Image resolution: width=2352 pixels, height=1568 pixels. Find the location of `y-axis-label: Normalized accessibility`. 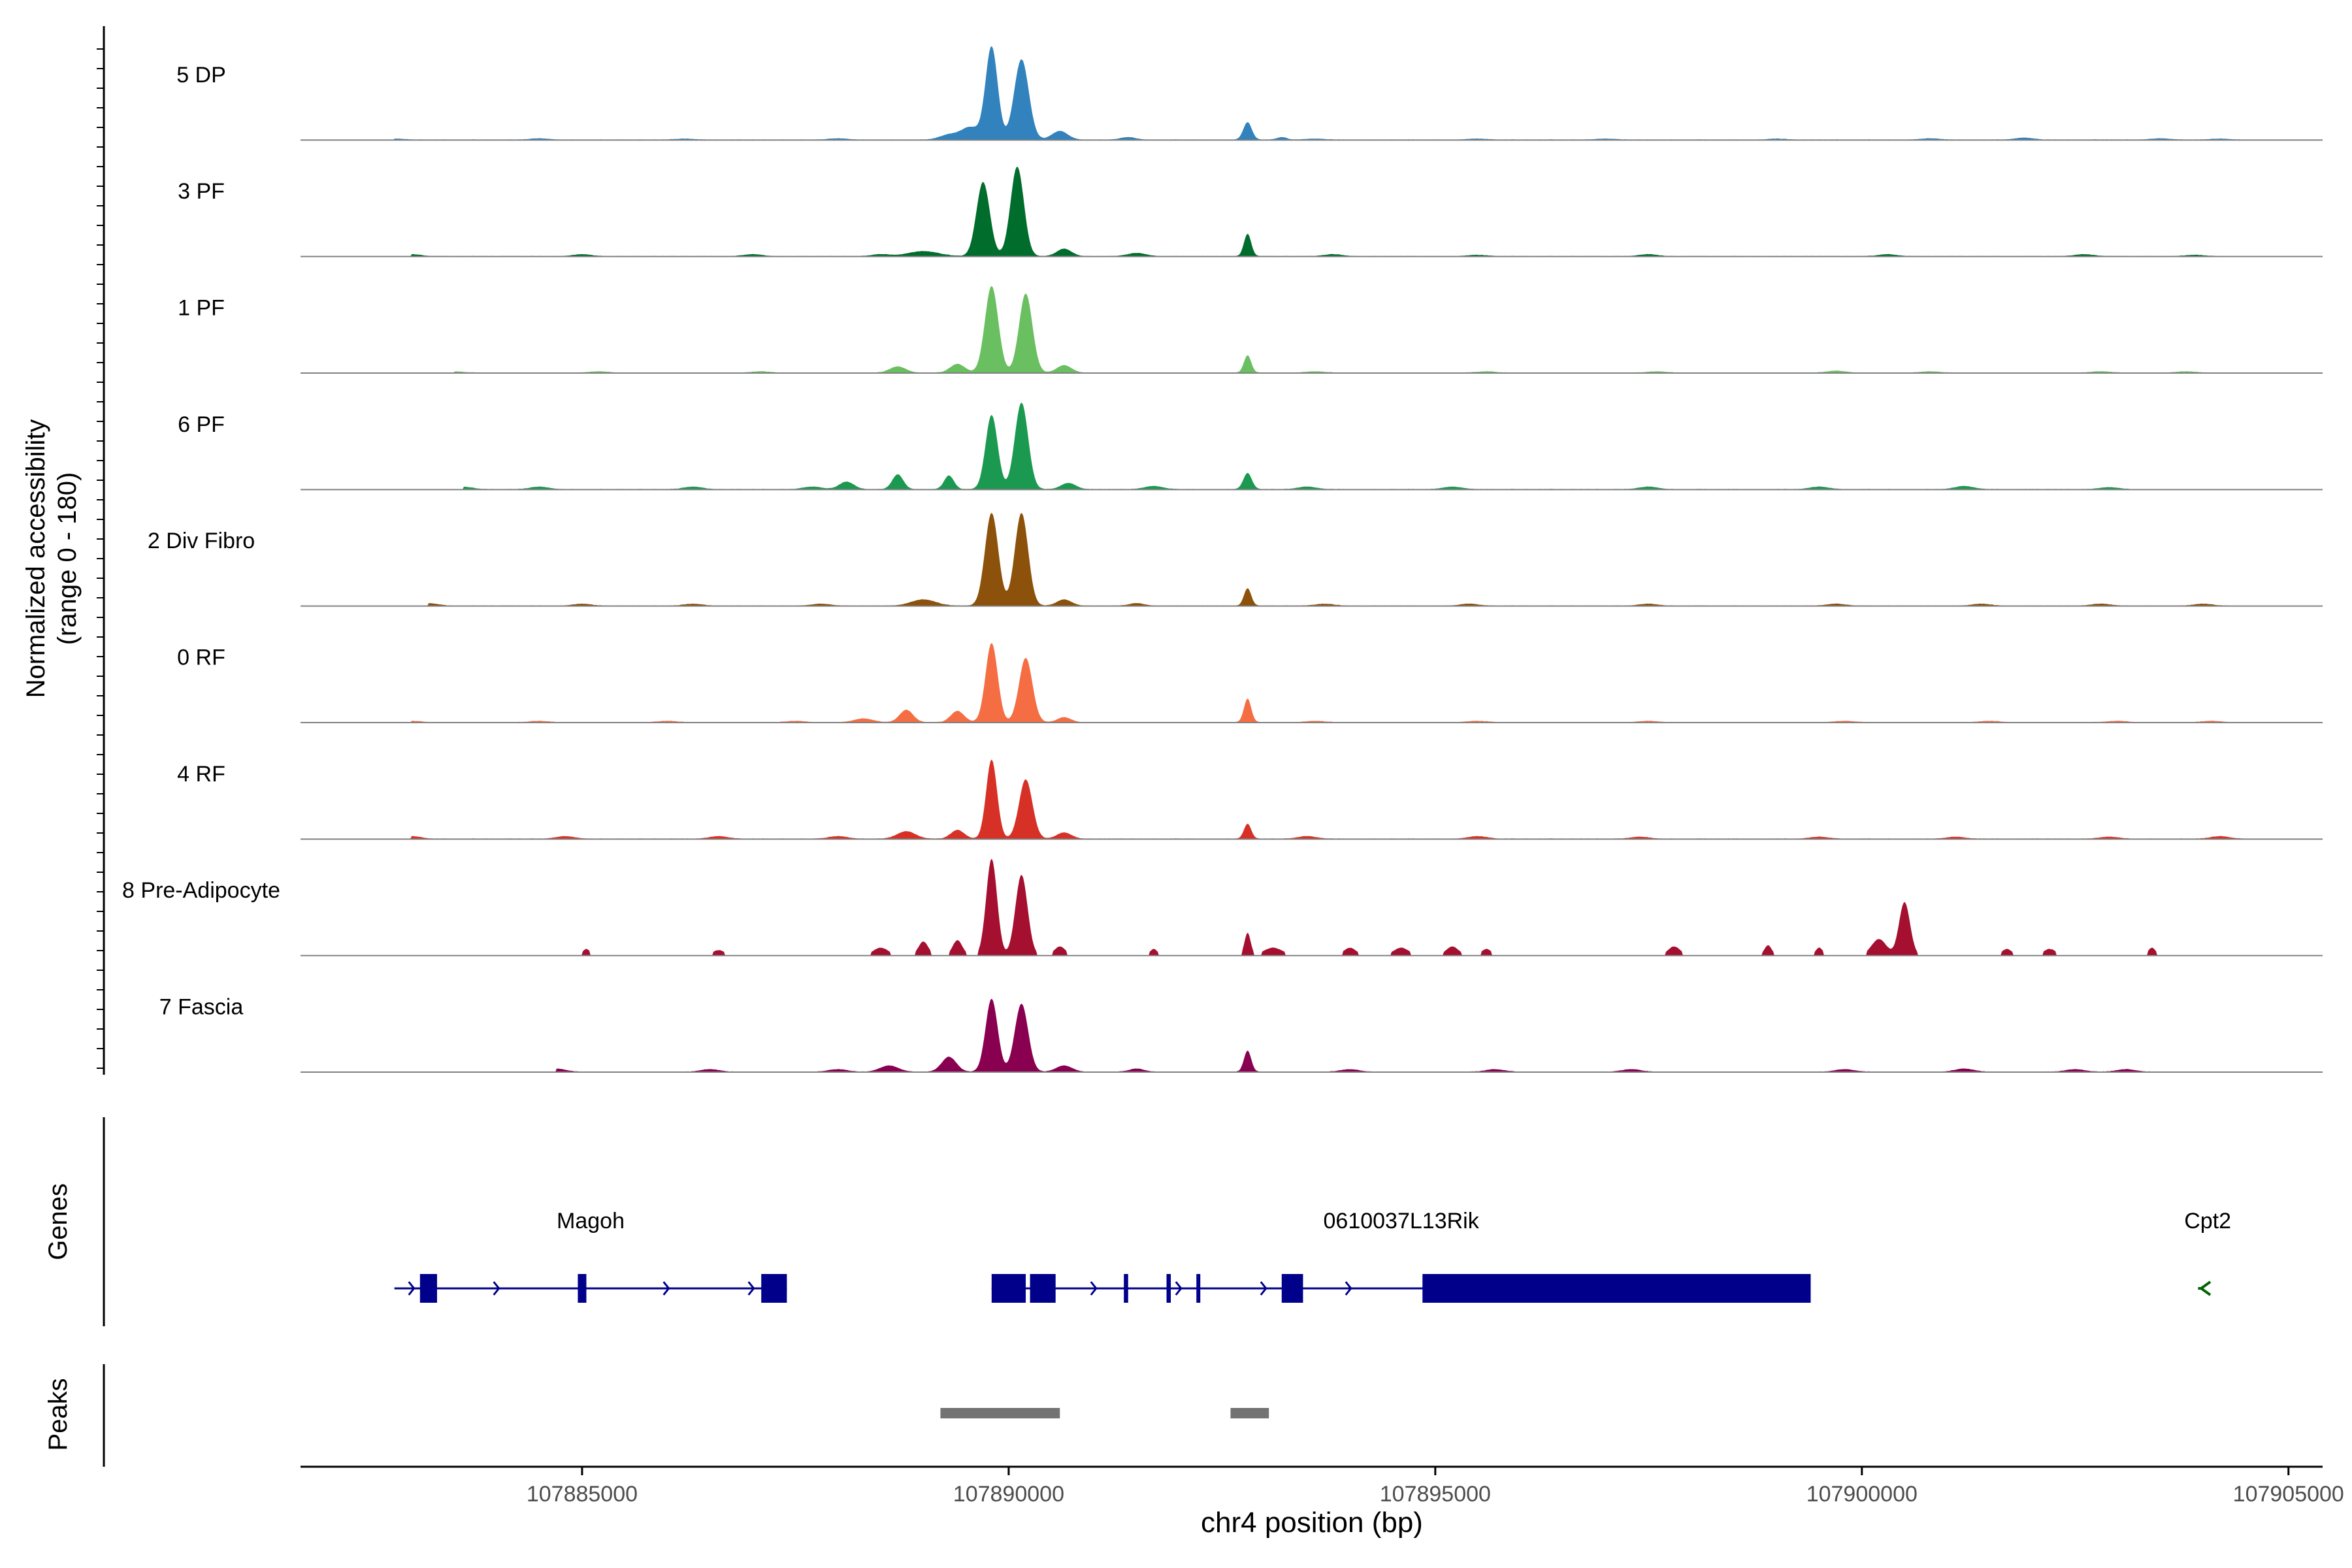

y-axis-label: Normalized accessibility is located at coordinates (36, 558).